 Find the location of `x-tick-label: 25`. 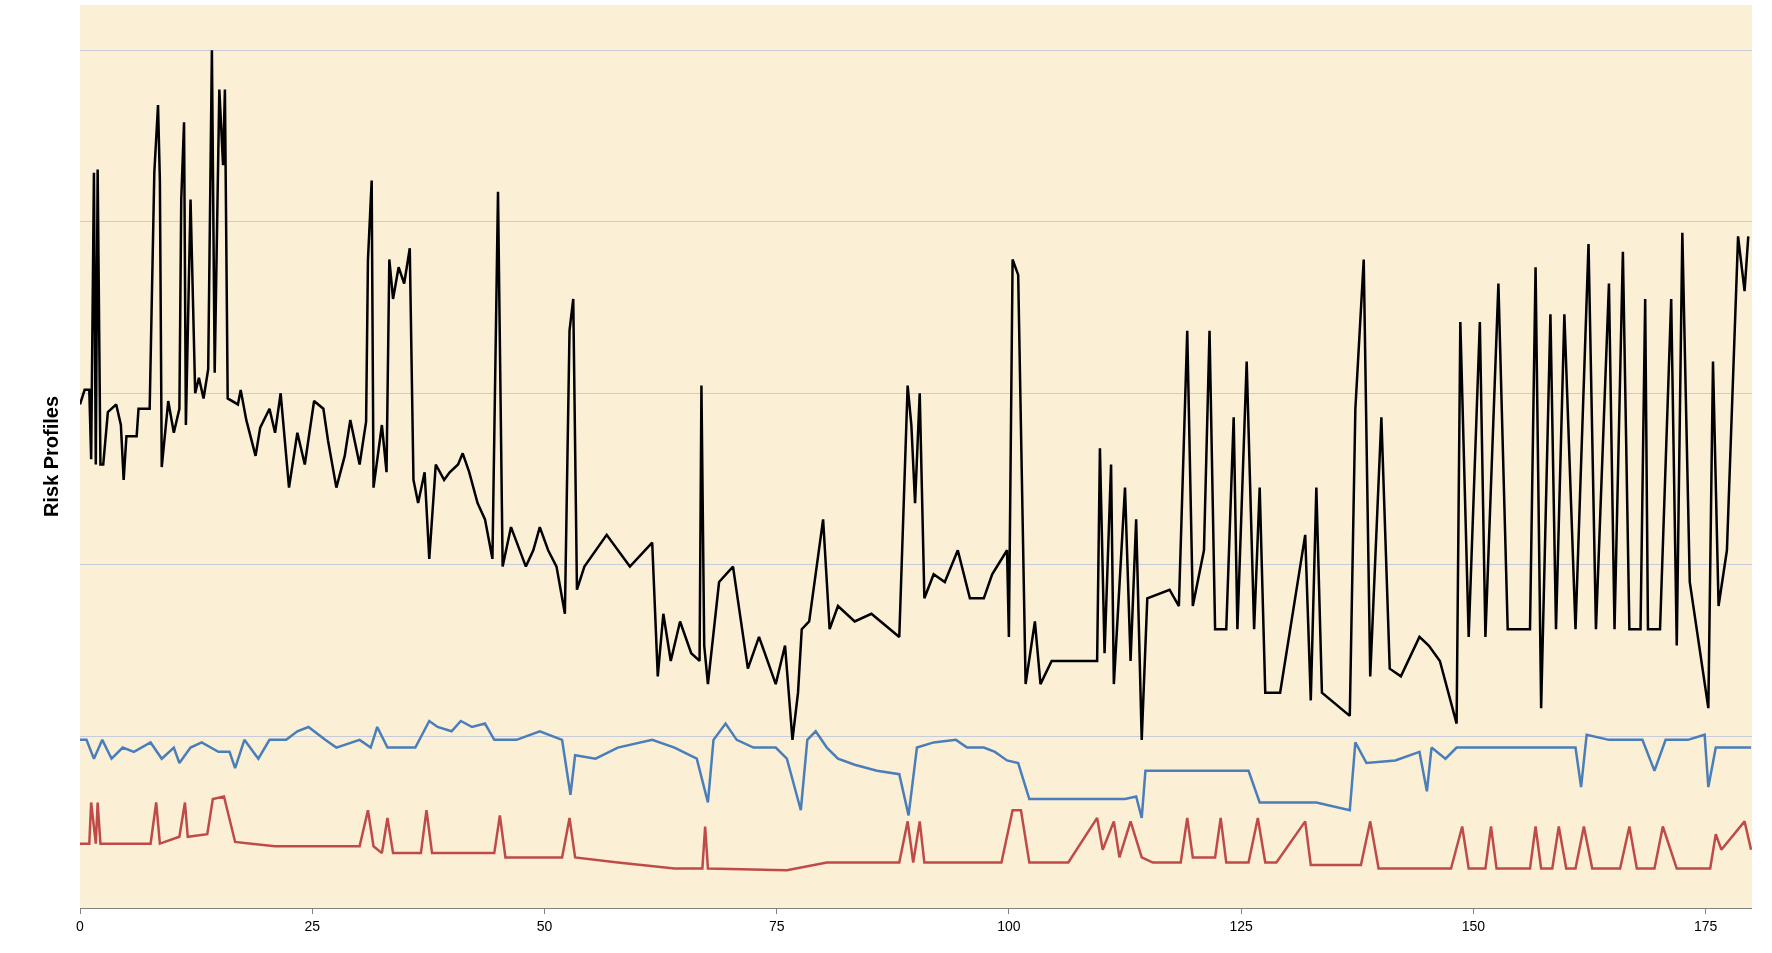

x-tick-label: 25 is located at coordinates (312, 925).